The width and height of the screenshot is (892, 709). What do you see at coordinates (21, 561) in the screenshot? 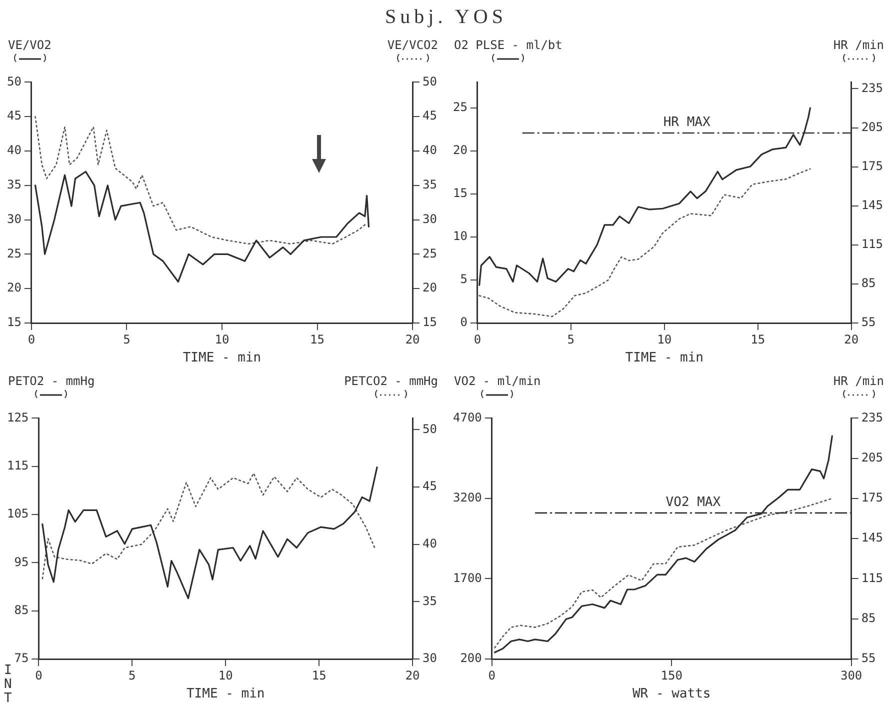
I see `y-tick-label: 95` at bounding box center [21, 561].